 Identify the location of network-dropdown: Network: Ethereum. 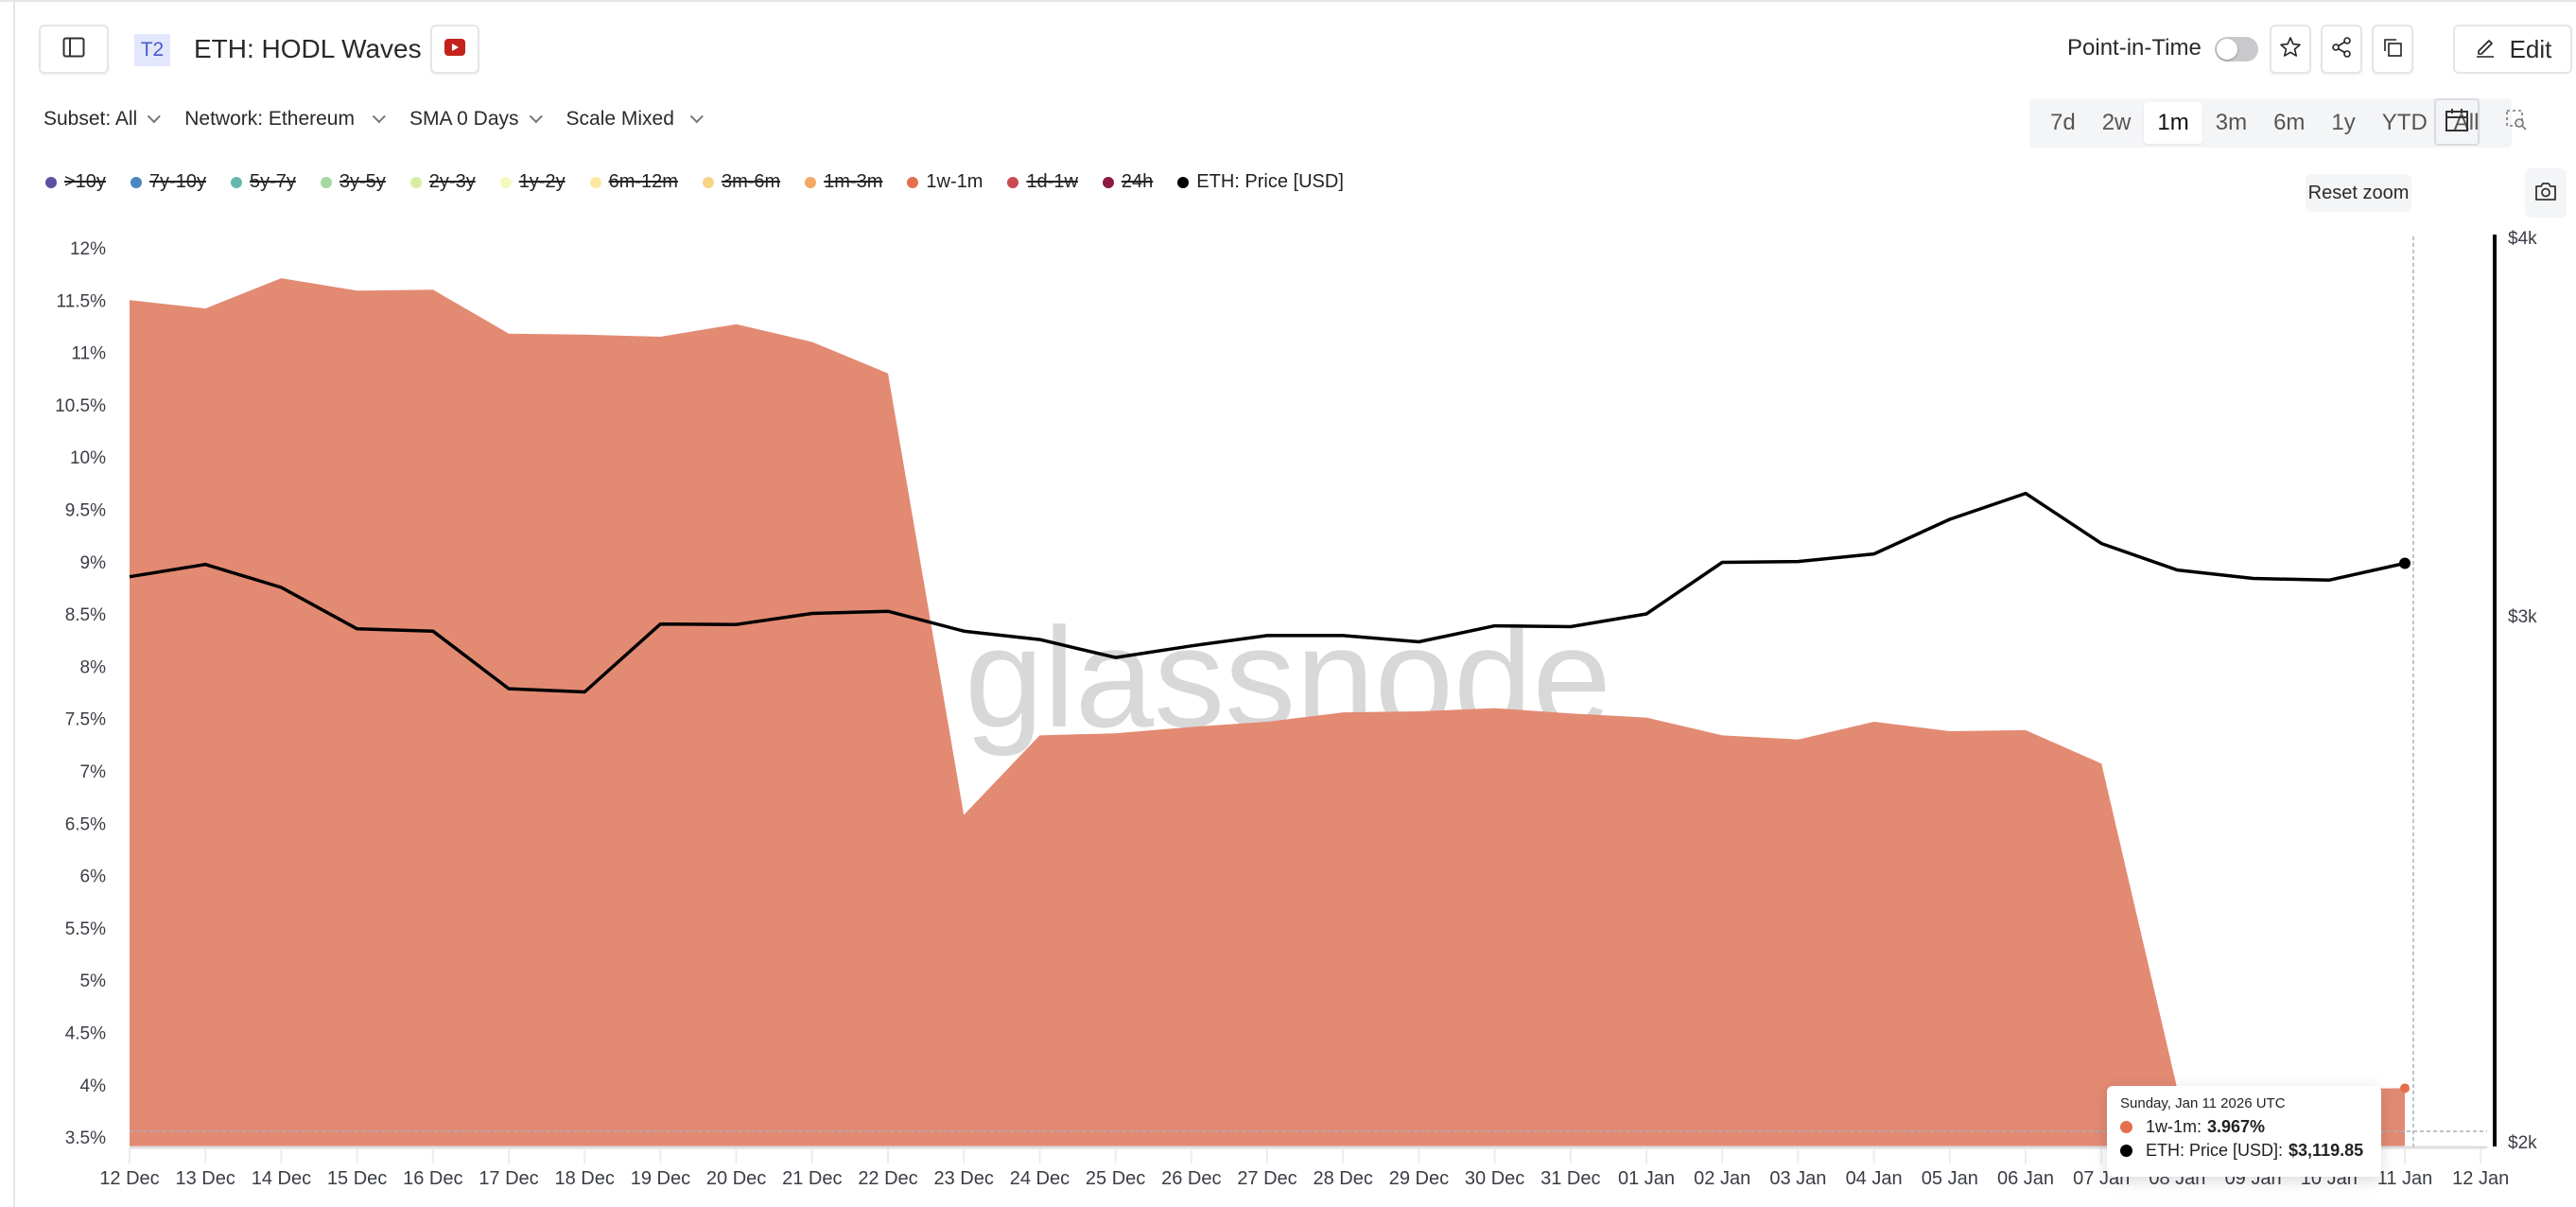
(285, 119).